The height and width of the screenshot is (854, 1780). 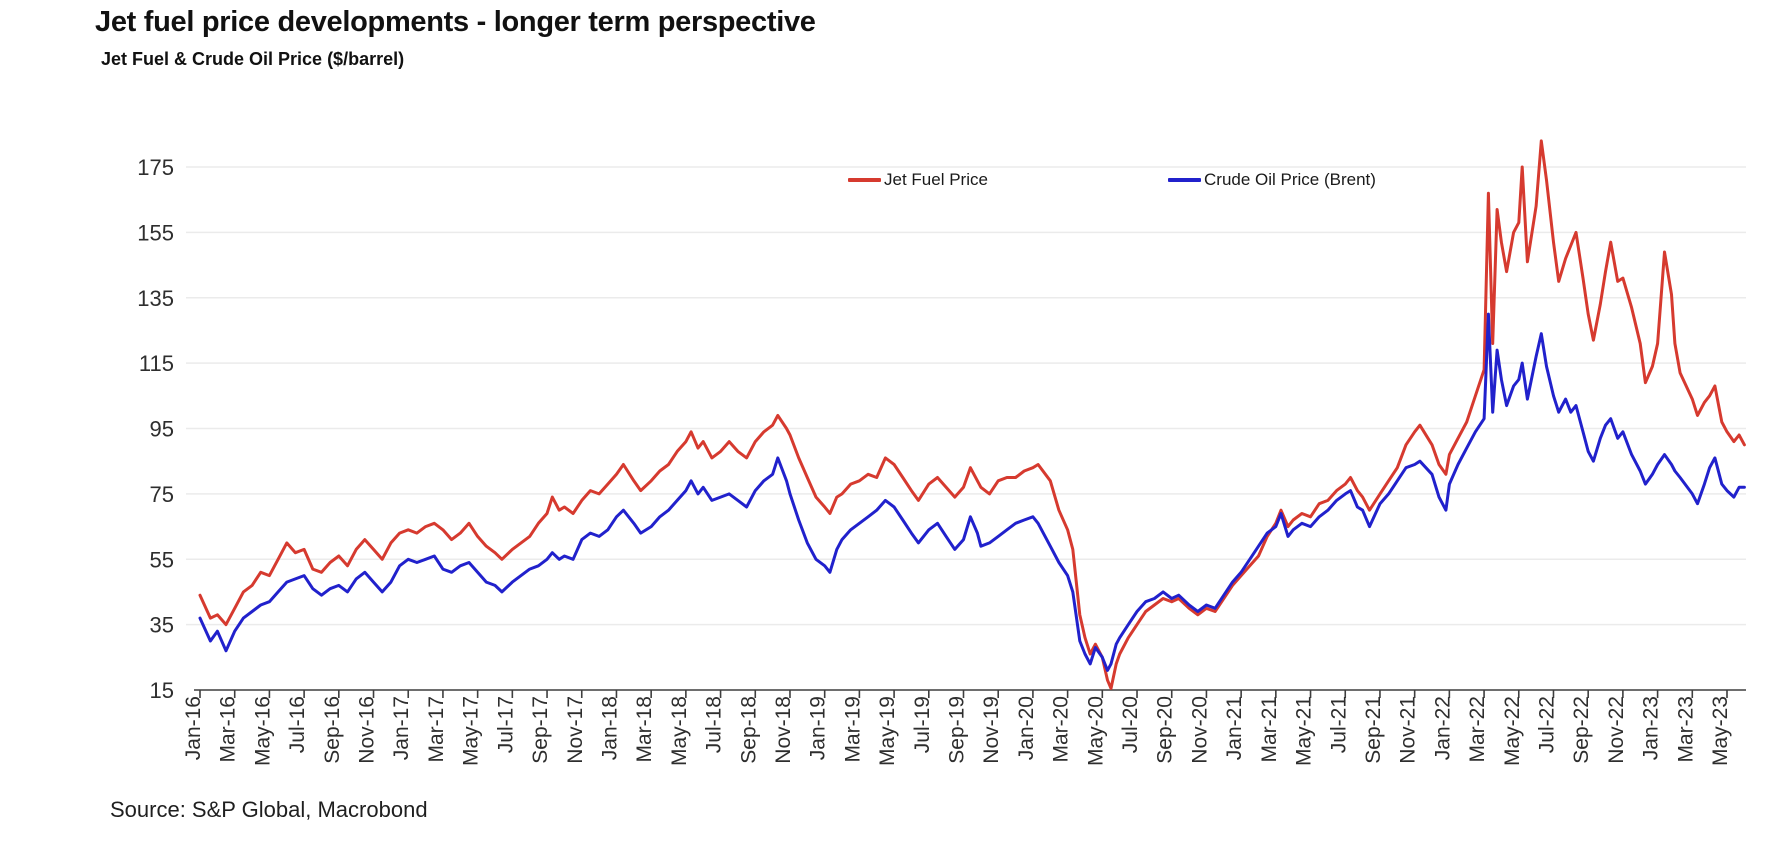 I want to click on source-note: Source: S&P Global, Macrobond, so click(x=269, y=809).